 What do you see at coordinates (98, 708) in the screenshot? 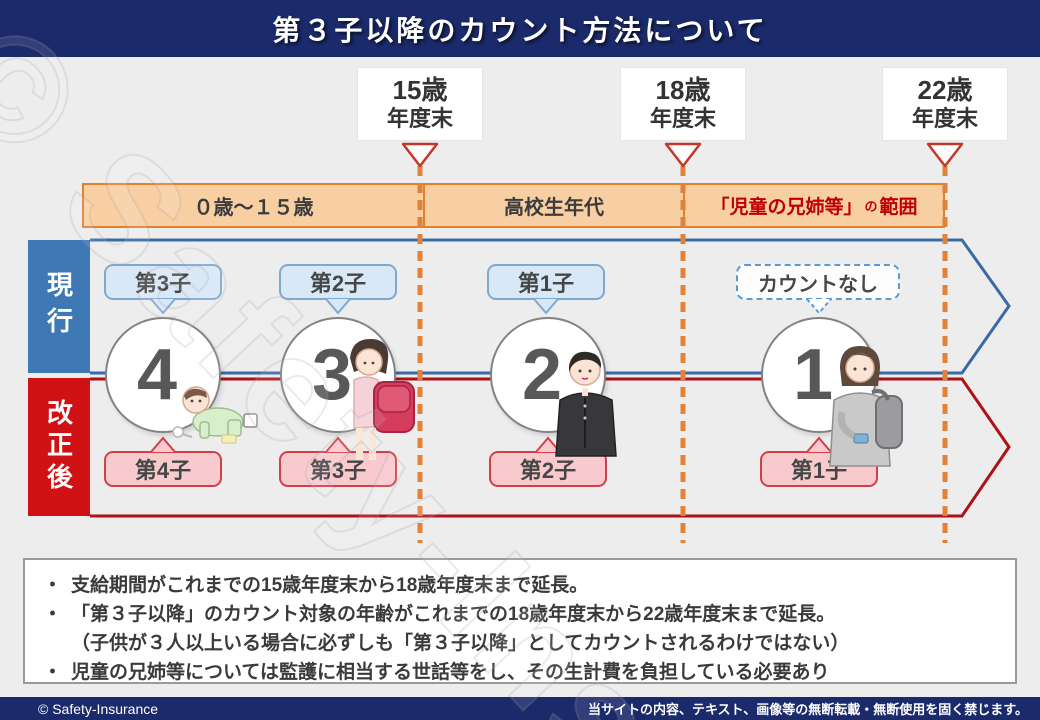
I see `footer-copyright: © Safety-Insurance` at bounding box center [98, 708].